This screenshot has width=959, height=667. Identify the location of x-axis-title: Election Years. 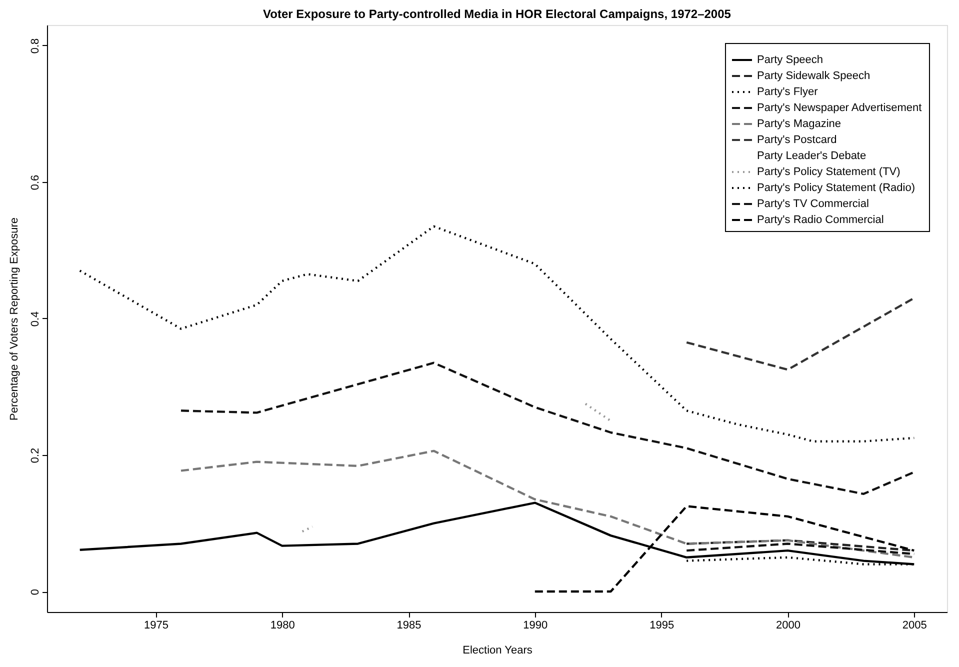
(497, 650).